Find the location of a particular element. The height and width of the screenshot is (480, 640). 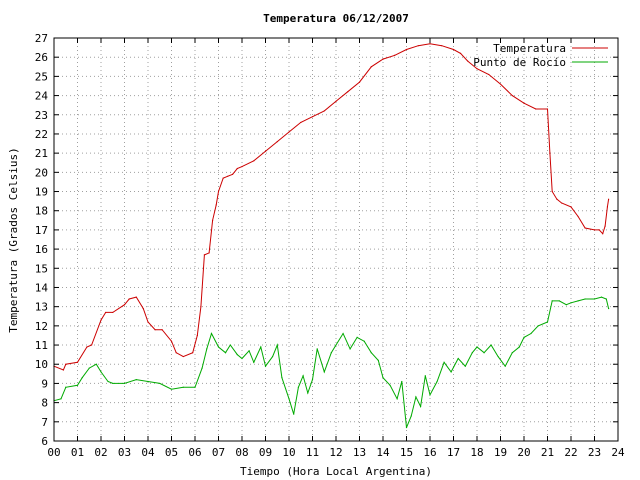

y-tick-label: 18 is located at coordinates (41, 211).